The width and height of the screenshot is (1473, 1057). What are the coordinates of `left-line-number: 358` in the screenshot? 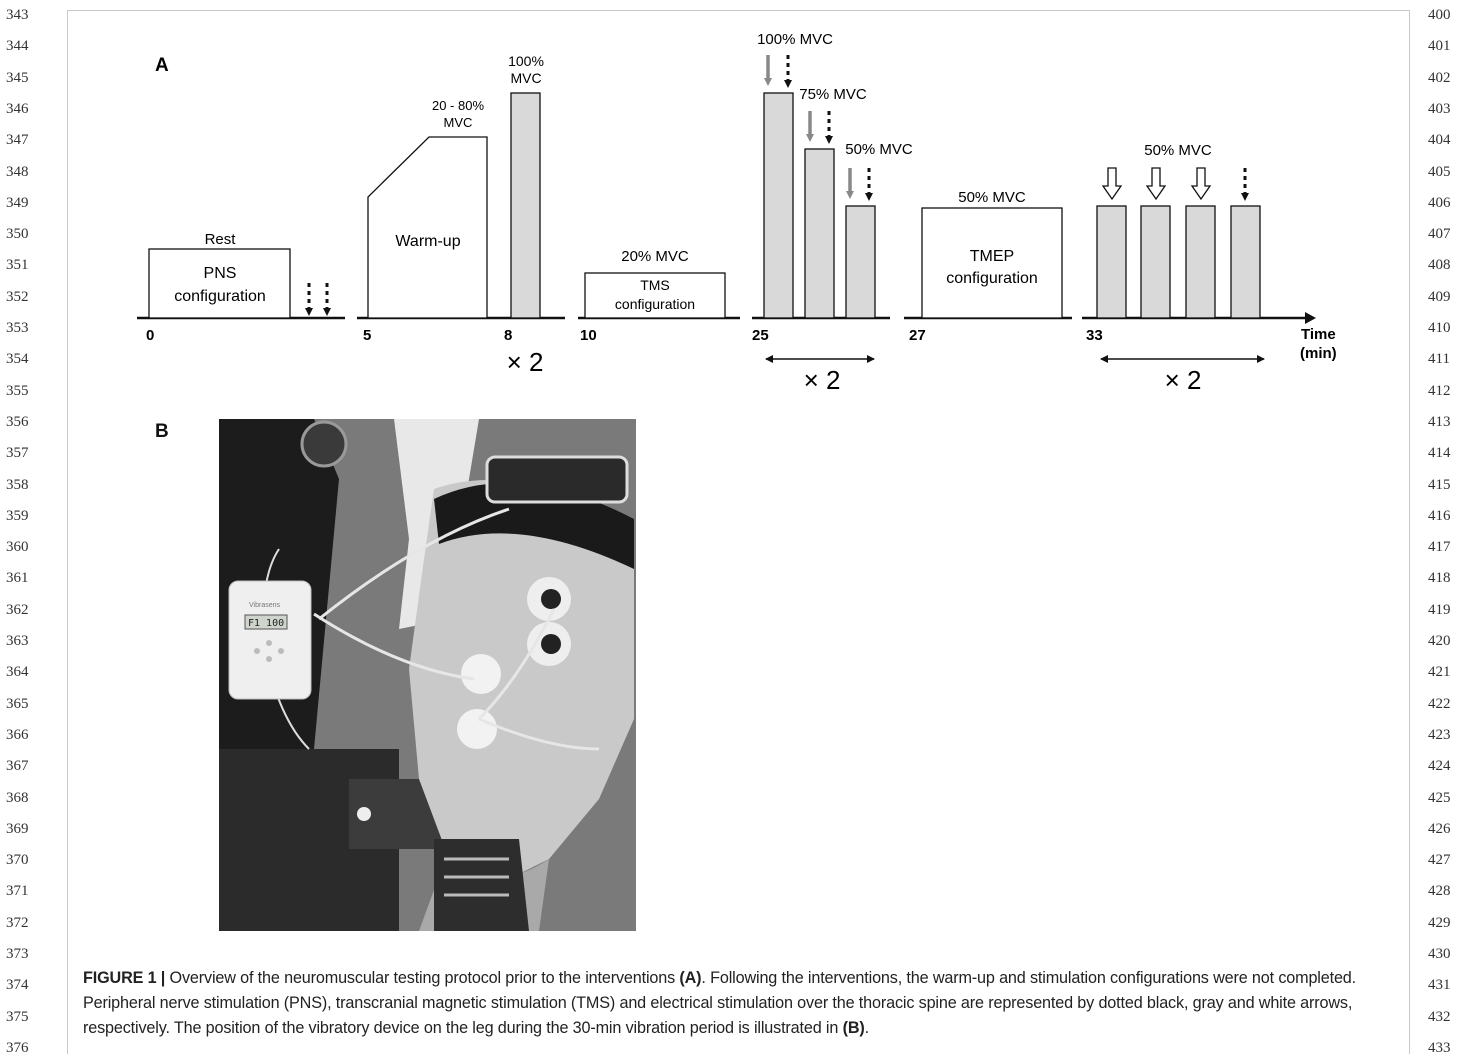 It's located at (17, 484).